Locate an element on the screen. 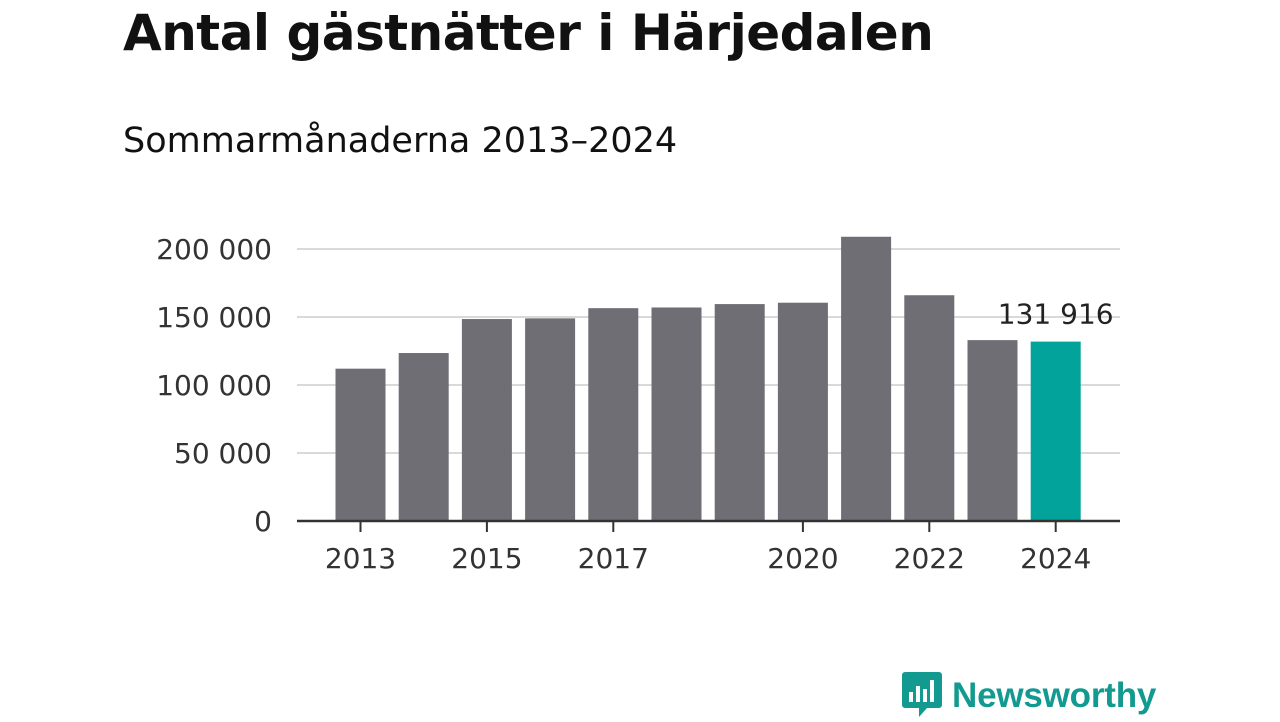 The image size is (1280, 722). x-axis is located at coordinates (708, 525).